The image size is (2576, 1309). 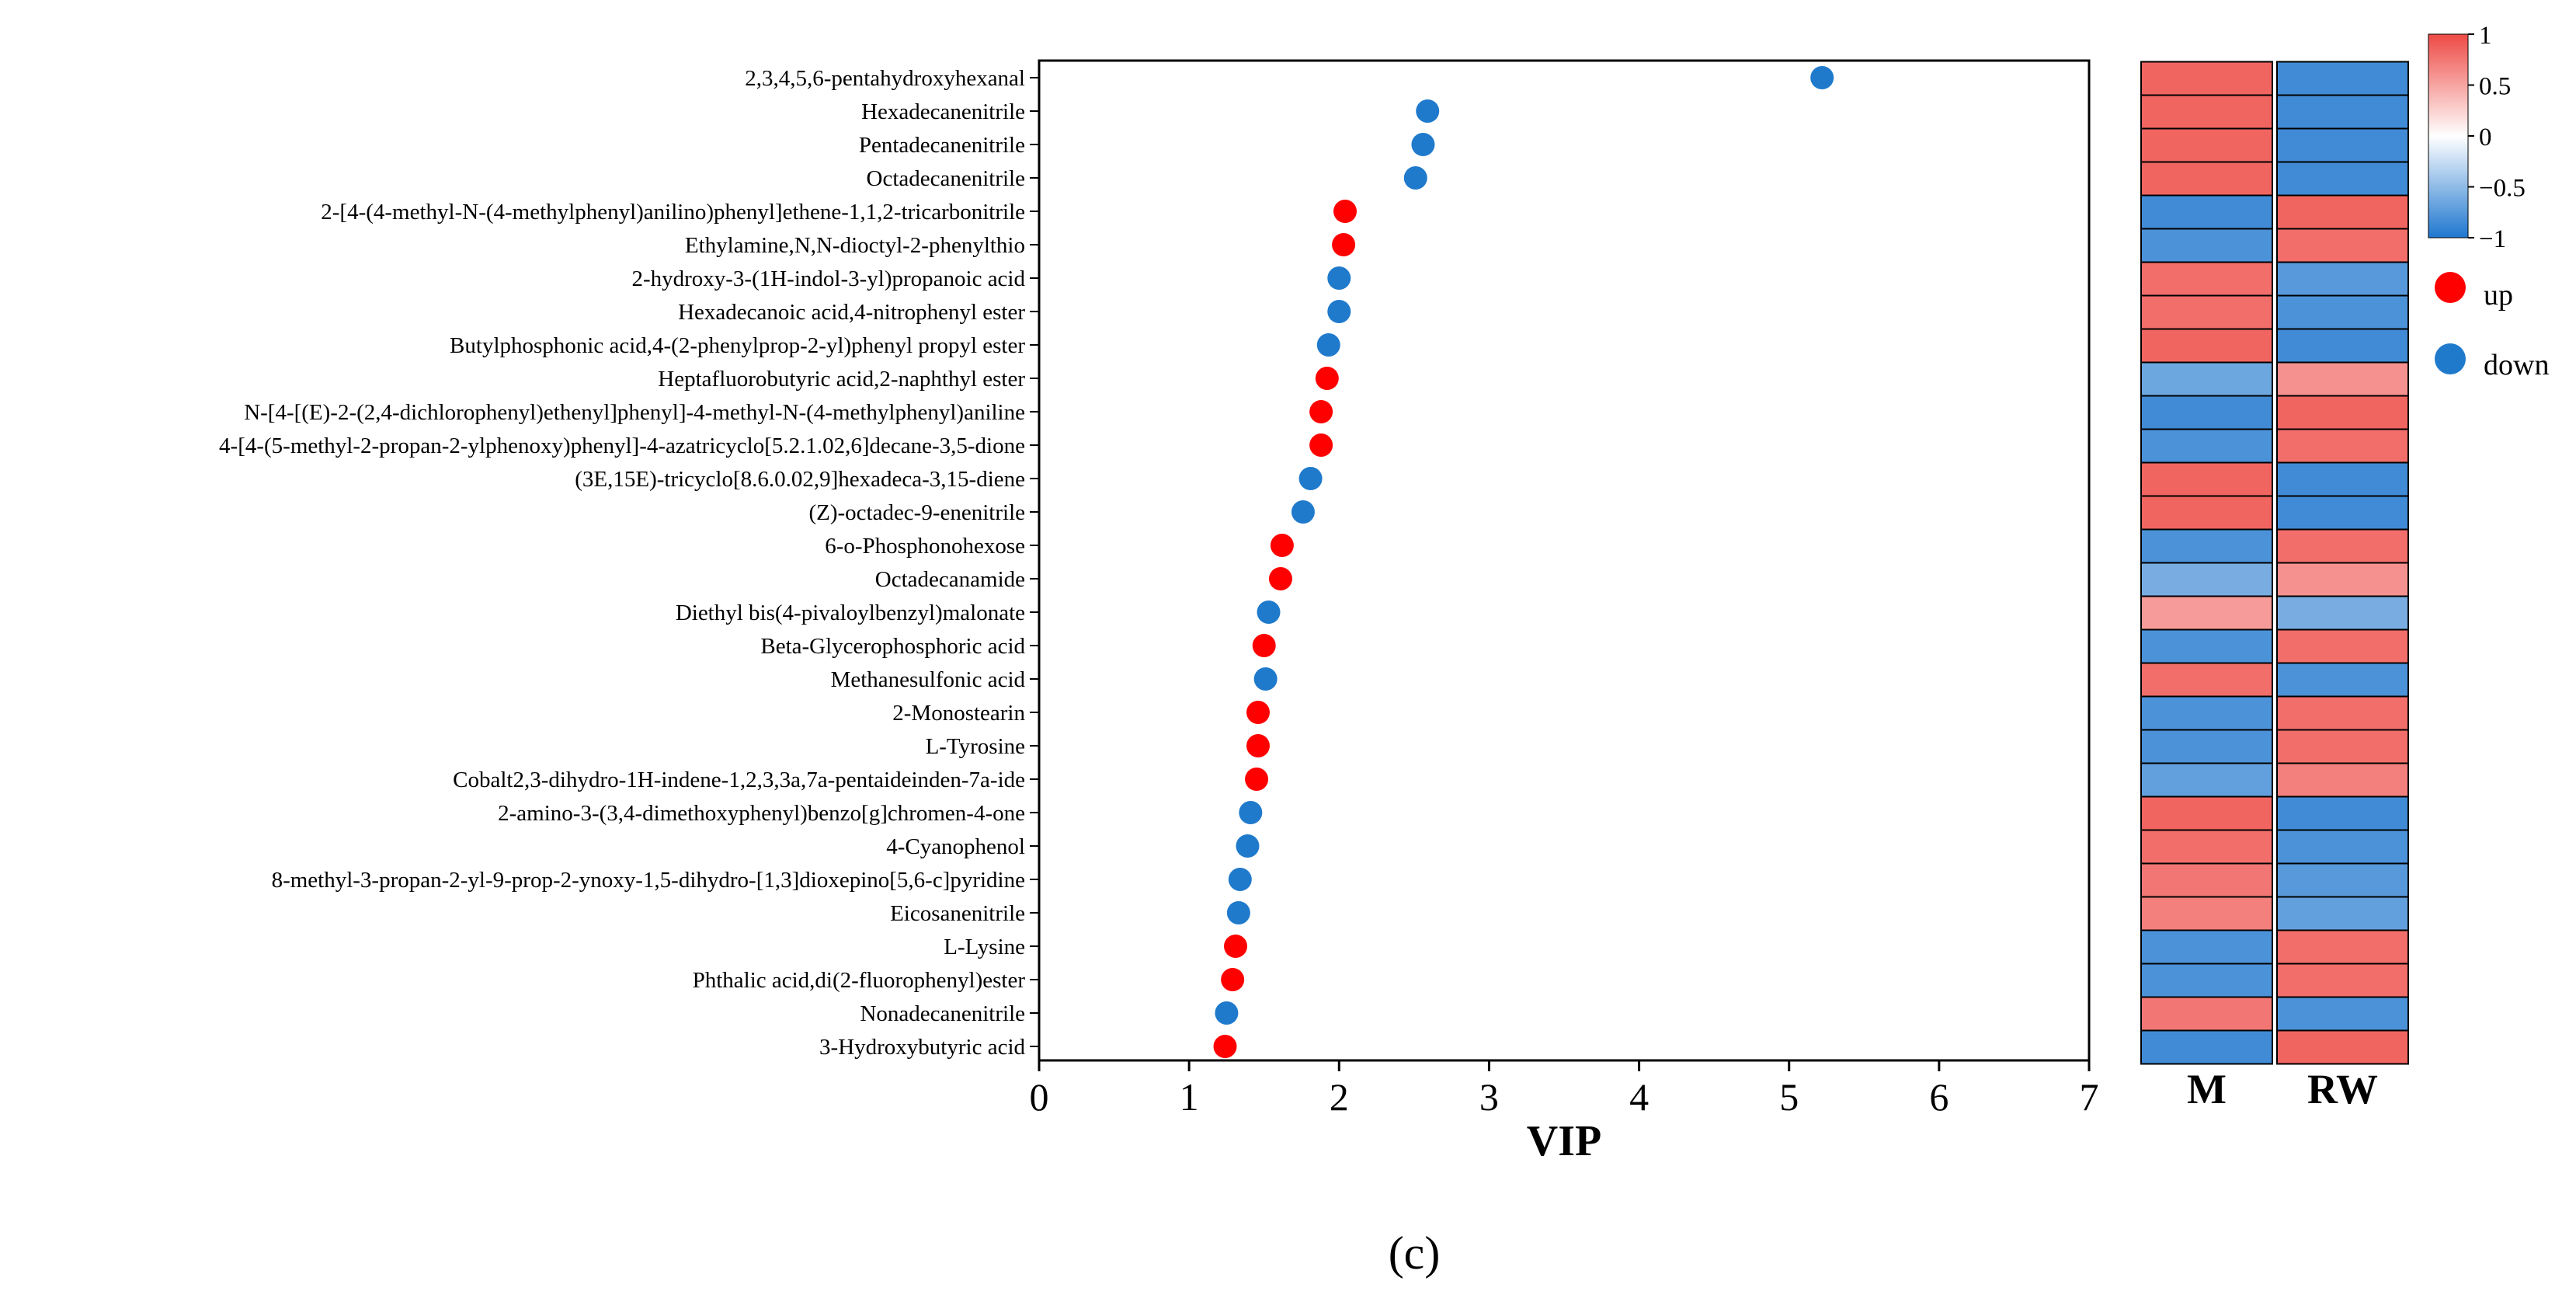 What do you see at coordinates (2450, 358) in the screenshot?
I see `legend-down-marker` at bounding box center [2450, 358].